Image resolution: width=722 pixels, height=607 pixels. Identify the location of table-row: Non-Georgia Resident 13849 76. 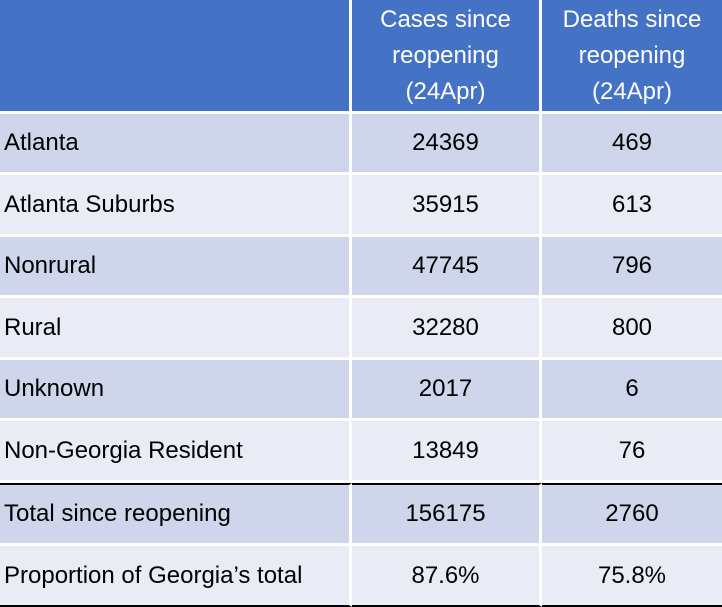
(361, 452).